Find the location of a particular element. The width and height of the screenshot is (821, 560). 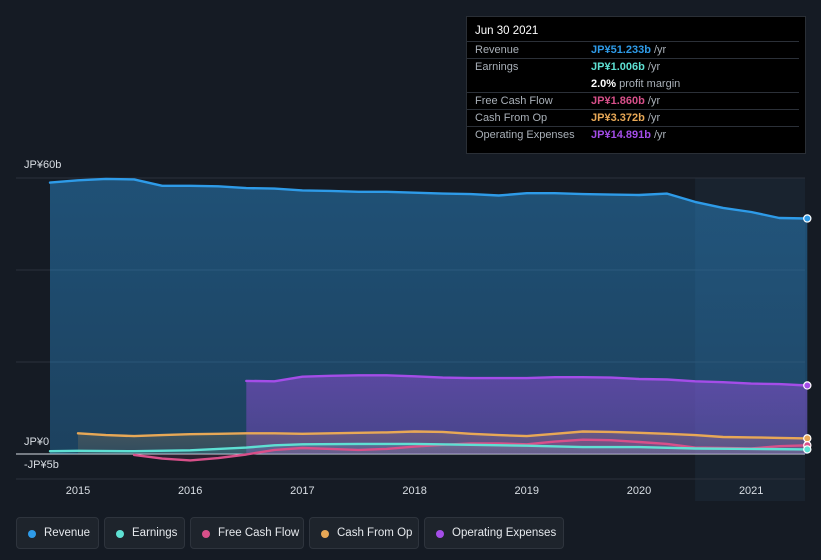

tooltip-label: Revenue is located at coordinates (497, 50).